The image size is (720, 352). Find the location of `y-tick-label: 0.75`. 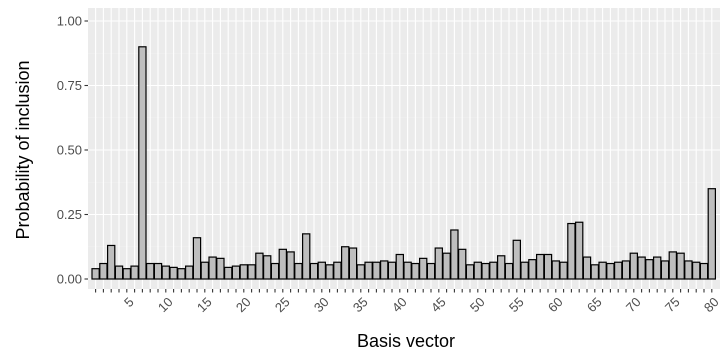

y-tick-label: 0.75 is located at coordinates (69, 85).